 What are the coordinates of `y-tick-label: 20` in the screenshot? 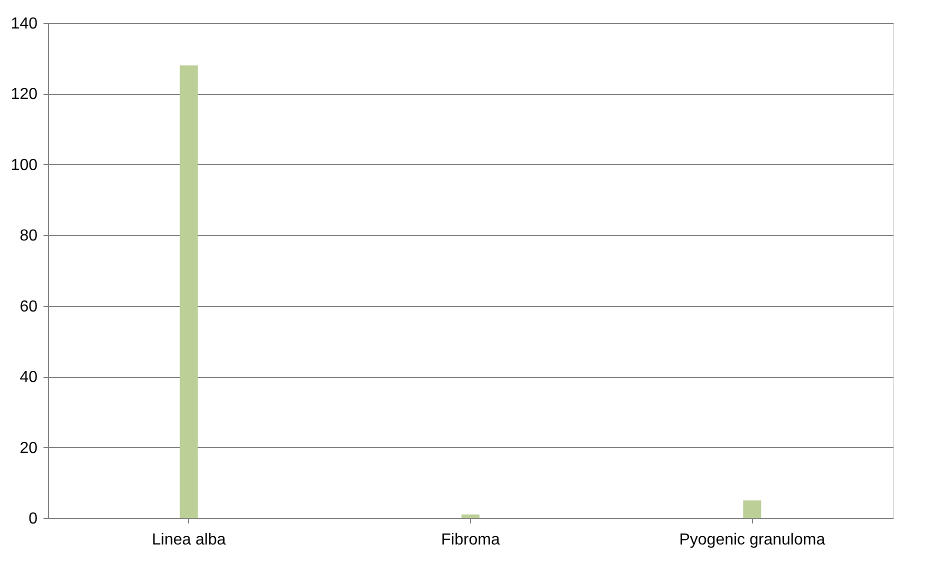 It's located at (29, 448).